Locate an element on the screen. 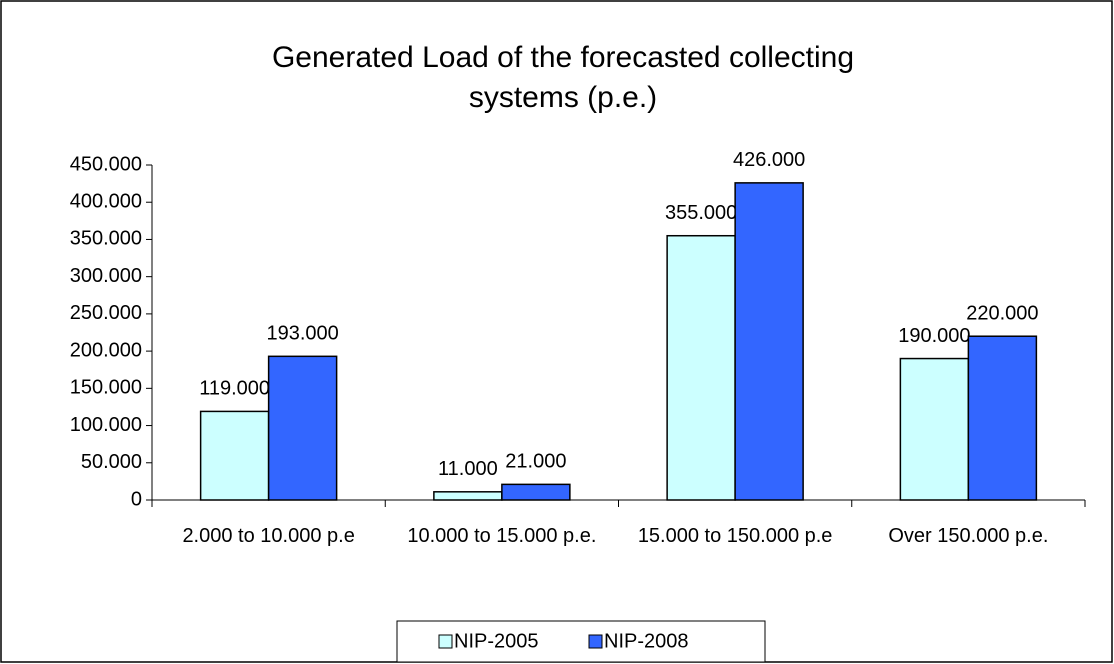 The image size is (1114, 664). data-label: 11.000 is located at coordinates (468, 469).